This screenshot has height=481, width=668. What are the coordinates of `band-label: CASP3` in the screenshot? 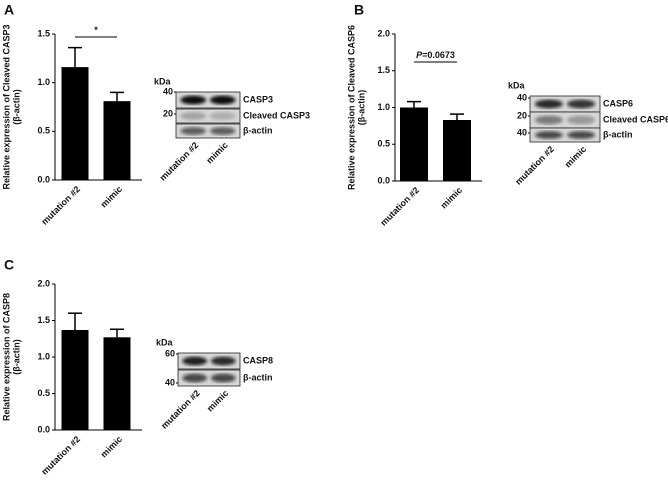 It's located at (258, 99).